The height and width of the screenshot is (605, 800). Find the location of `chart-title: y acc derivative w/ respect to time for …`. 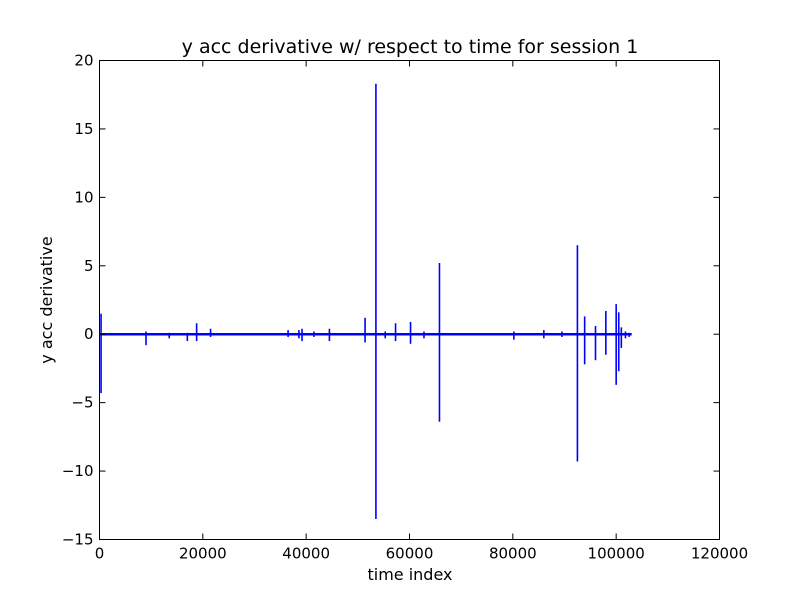

chart-title: y acc derivative w/ respect to time for … is located at coordinates (410, 47).